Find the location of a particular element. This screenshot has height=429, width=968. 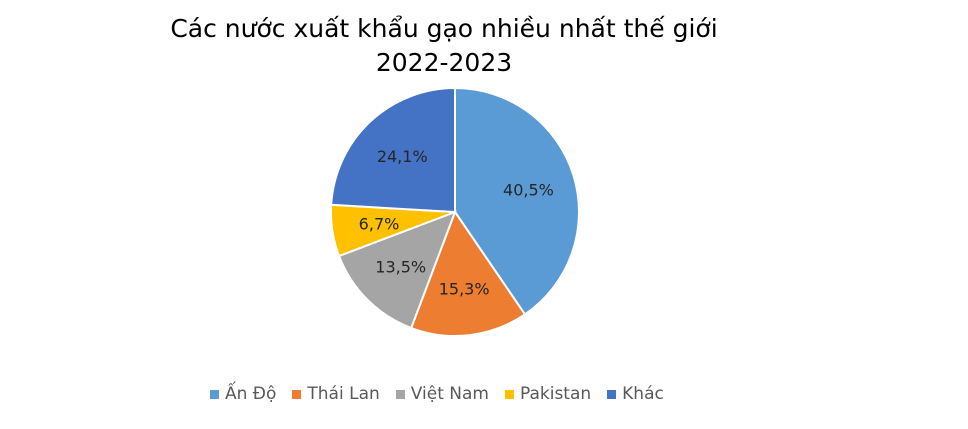

legend-item-1: Ấn Độ is located at coordinates (243, 394).